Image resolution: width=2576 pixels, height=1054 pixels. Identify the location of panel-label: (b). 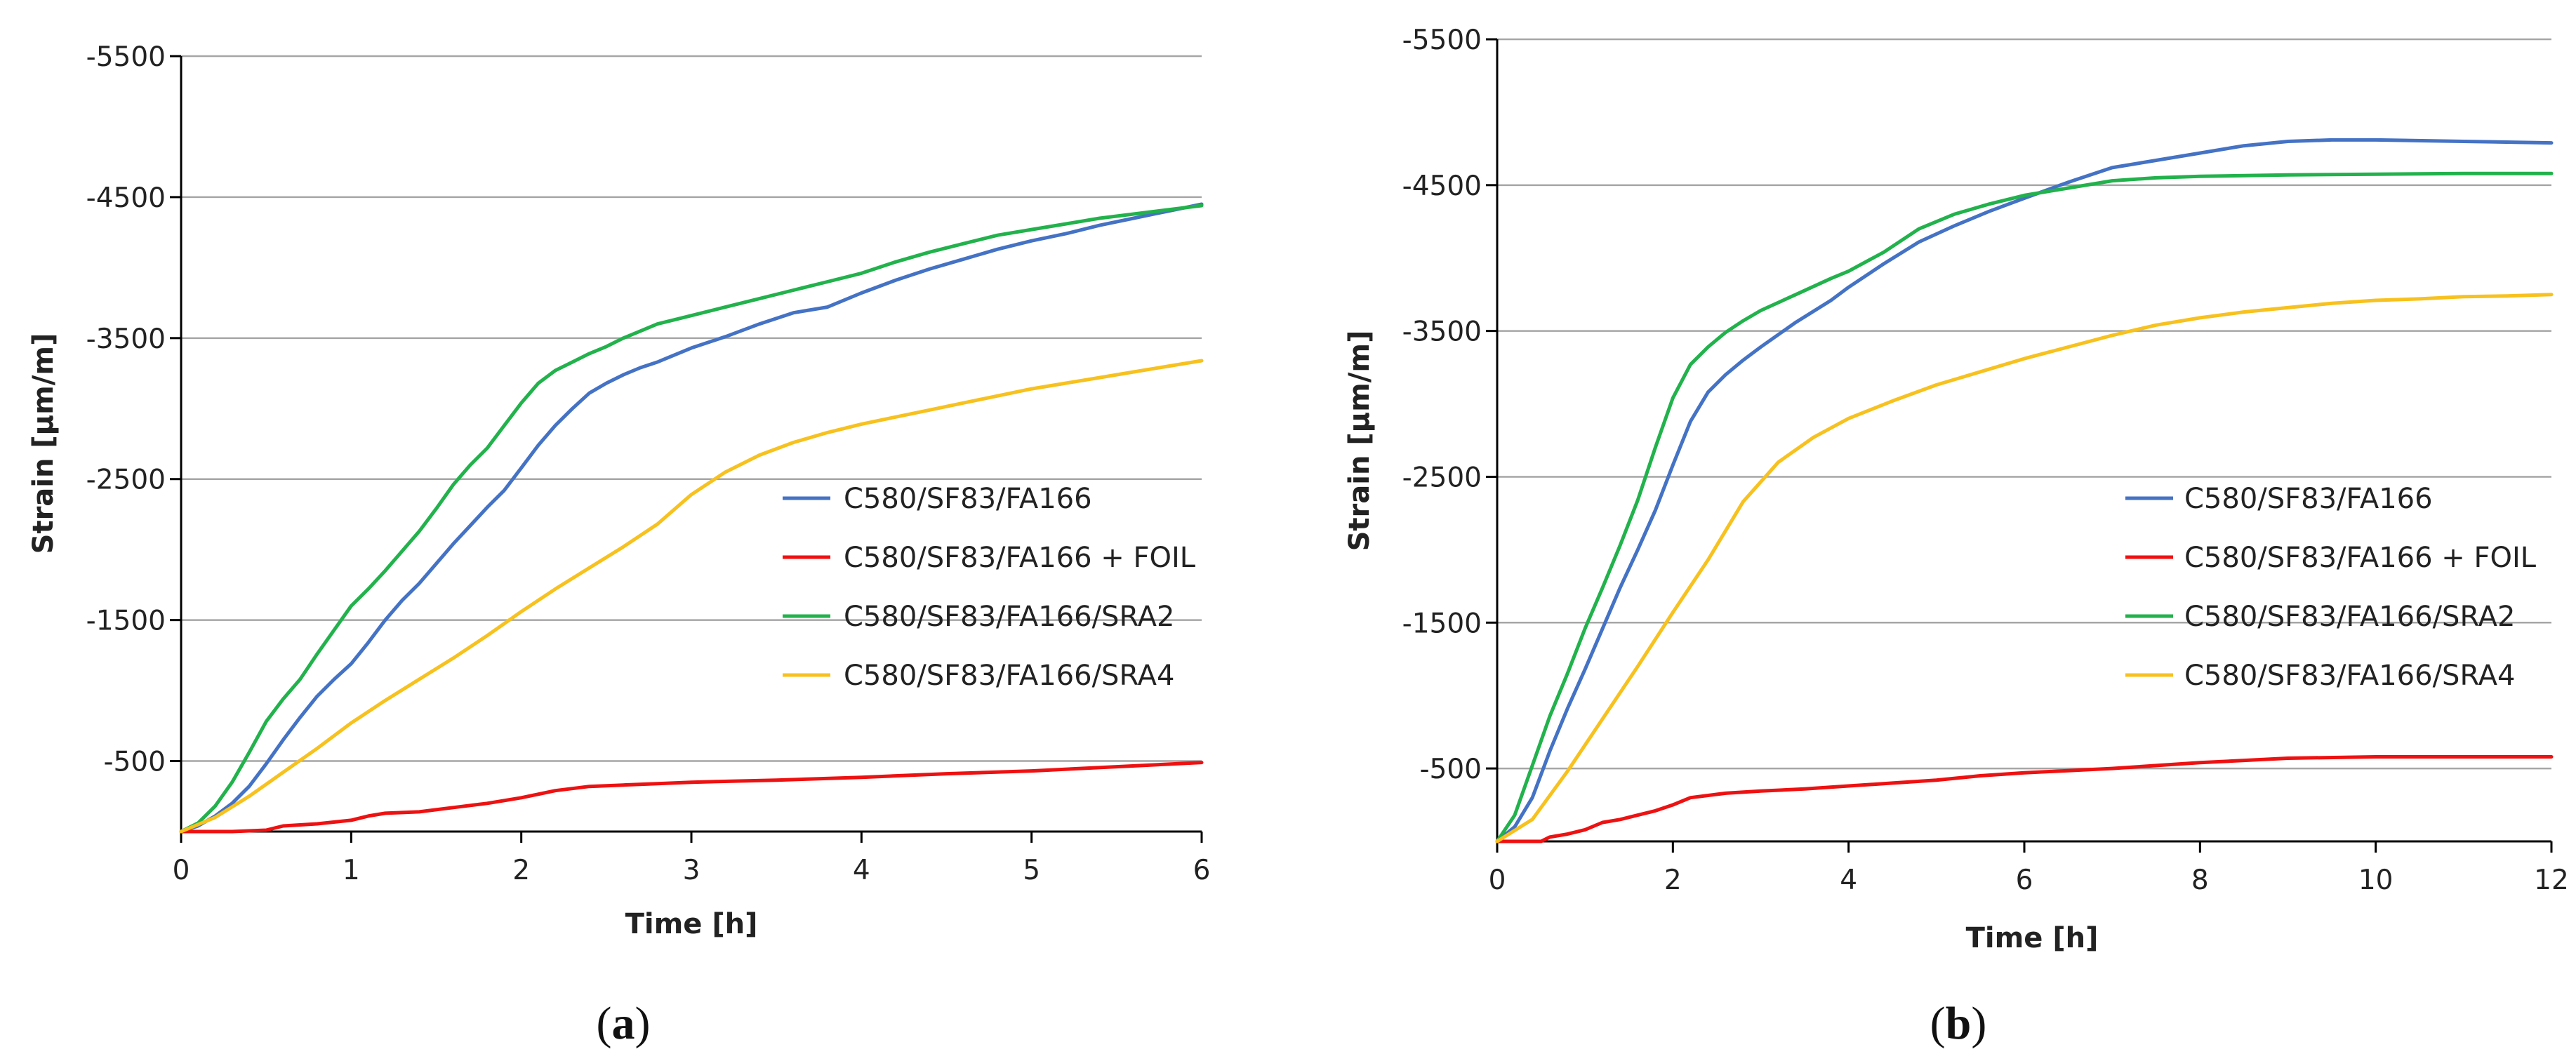
(1958, 1023).